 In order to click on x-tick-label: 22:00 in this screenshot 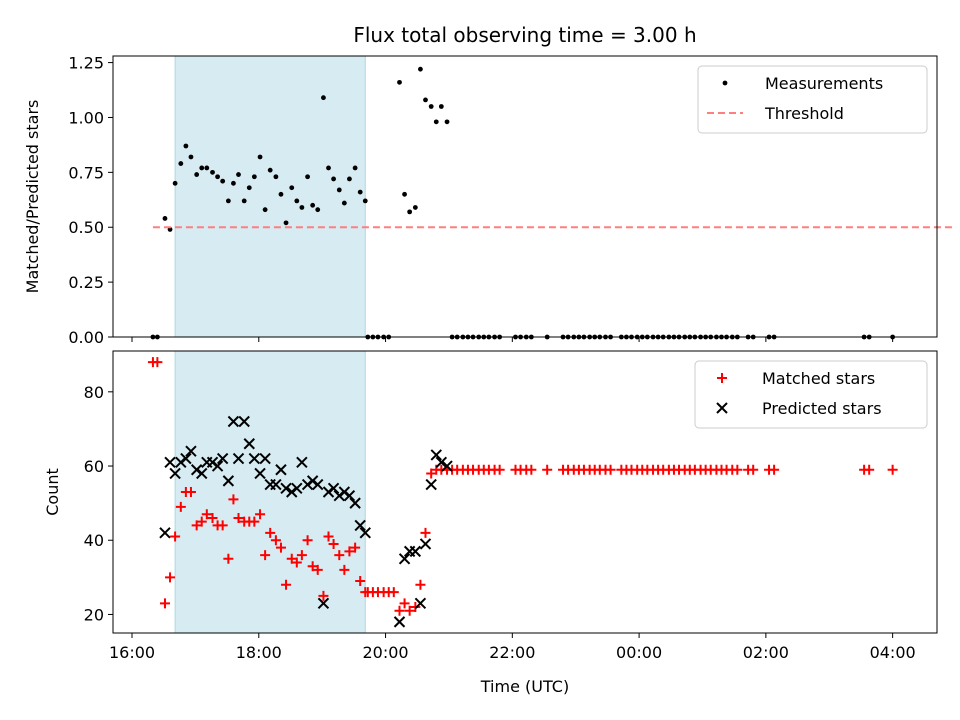, I will do `click(512, 652)`.